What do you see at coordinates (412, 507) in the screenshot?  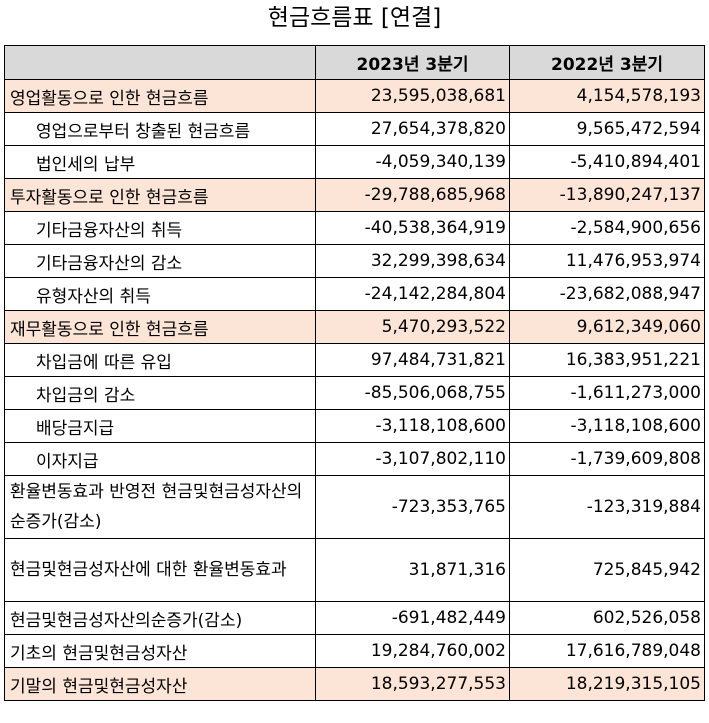 I see `value-2023: -723,353,765` at bounding box center [412, 507].